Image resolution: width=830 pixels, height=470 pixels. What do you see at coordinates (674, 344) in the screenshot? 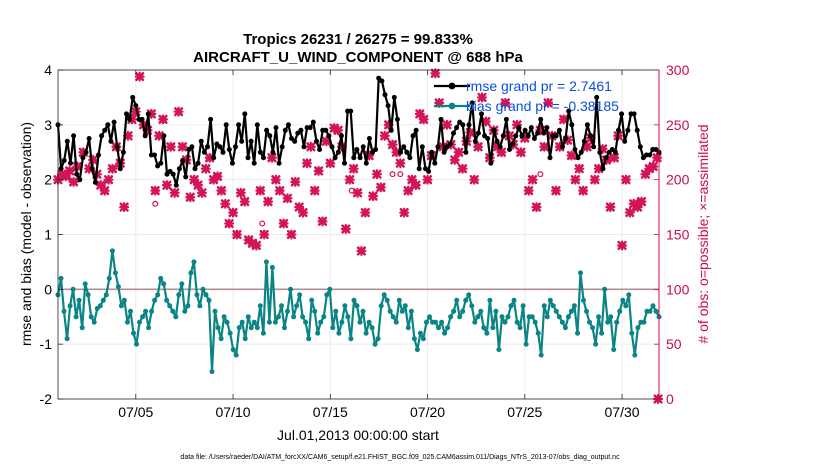
I see `y-right-tick-label: 50` at bounding box center [674, 344].